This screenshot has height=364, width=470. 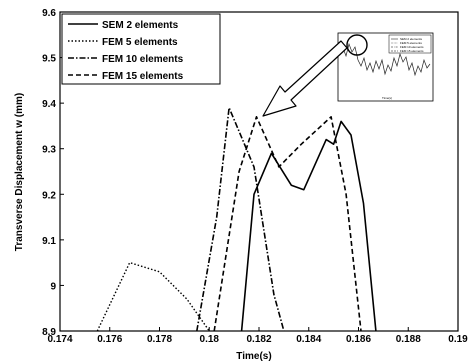 I want to click on legend-box, so click(x=141, y=49).